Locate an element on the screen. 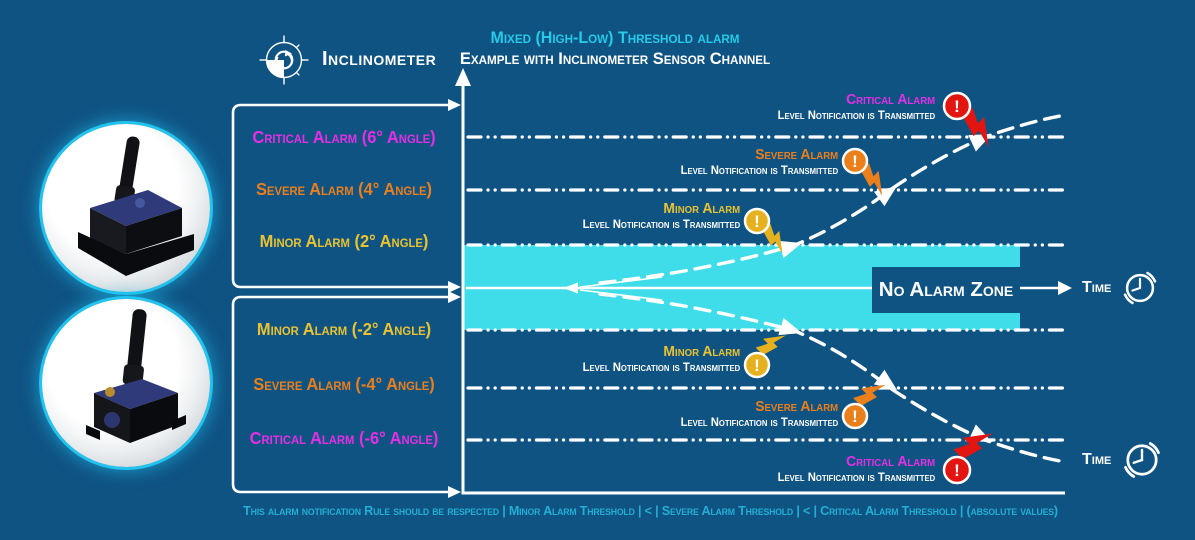 The width and height of the screenshot is (1195, 540). crosshair-quadrant is located at coordinates (275, 69).